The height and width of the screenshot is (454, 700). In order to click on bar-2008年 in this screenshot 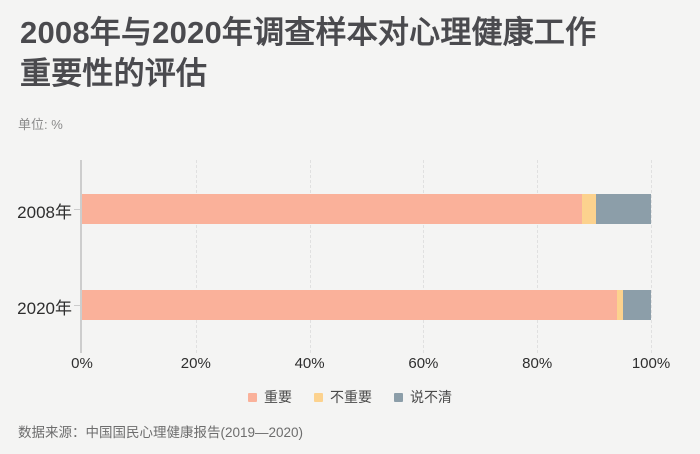, I will do `click(366, 209)`.